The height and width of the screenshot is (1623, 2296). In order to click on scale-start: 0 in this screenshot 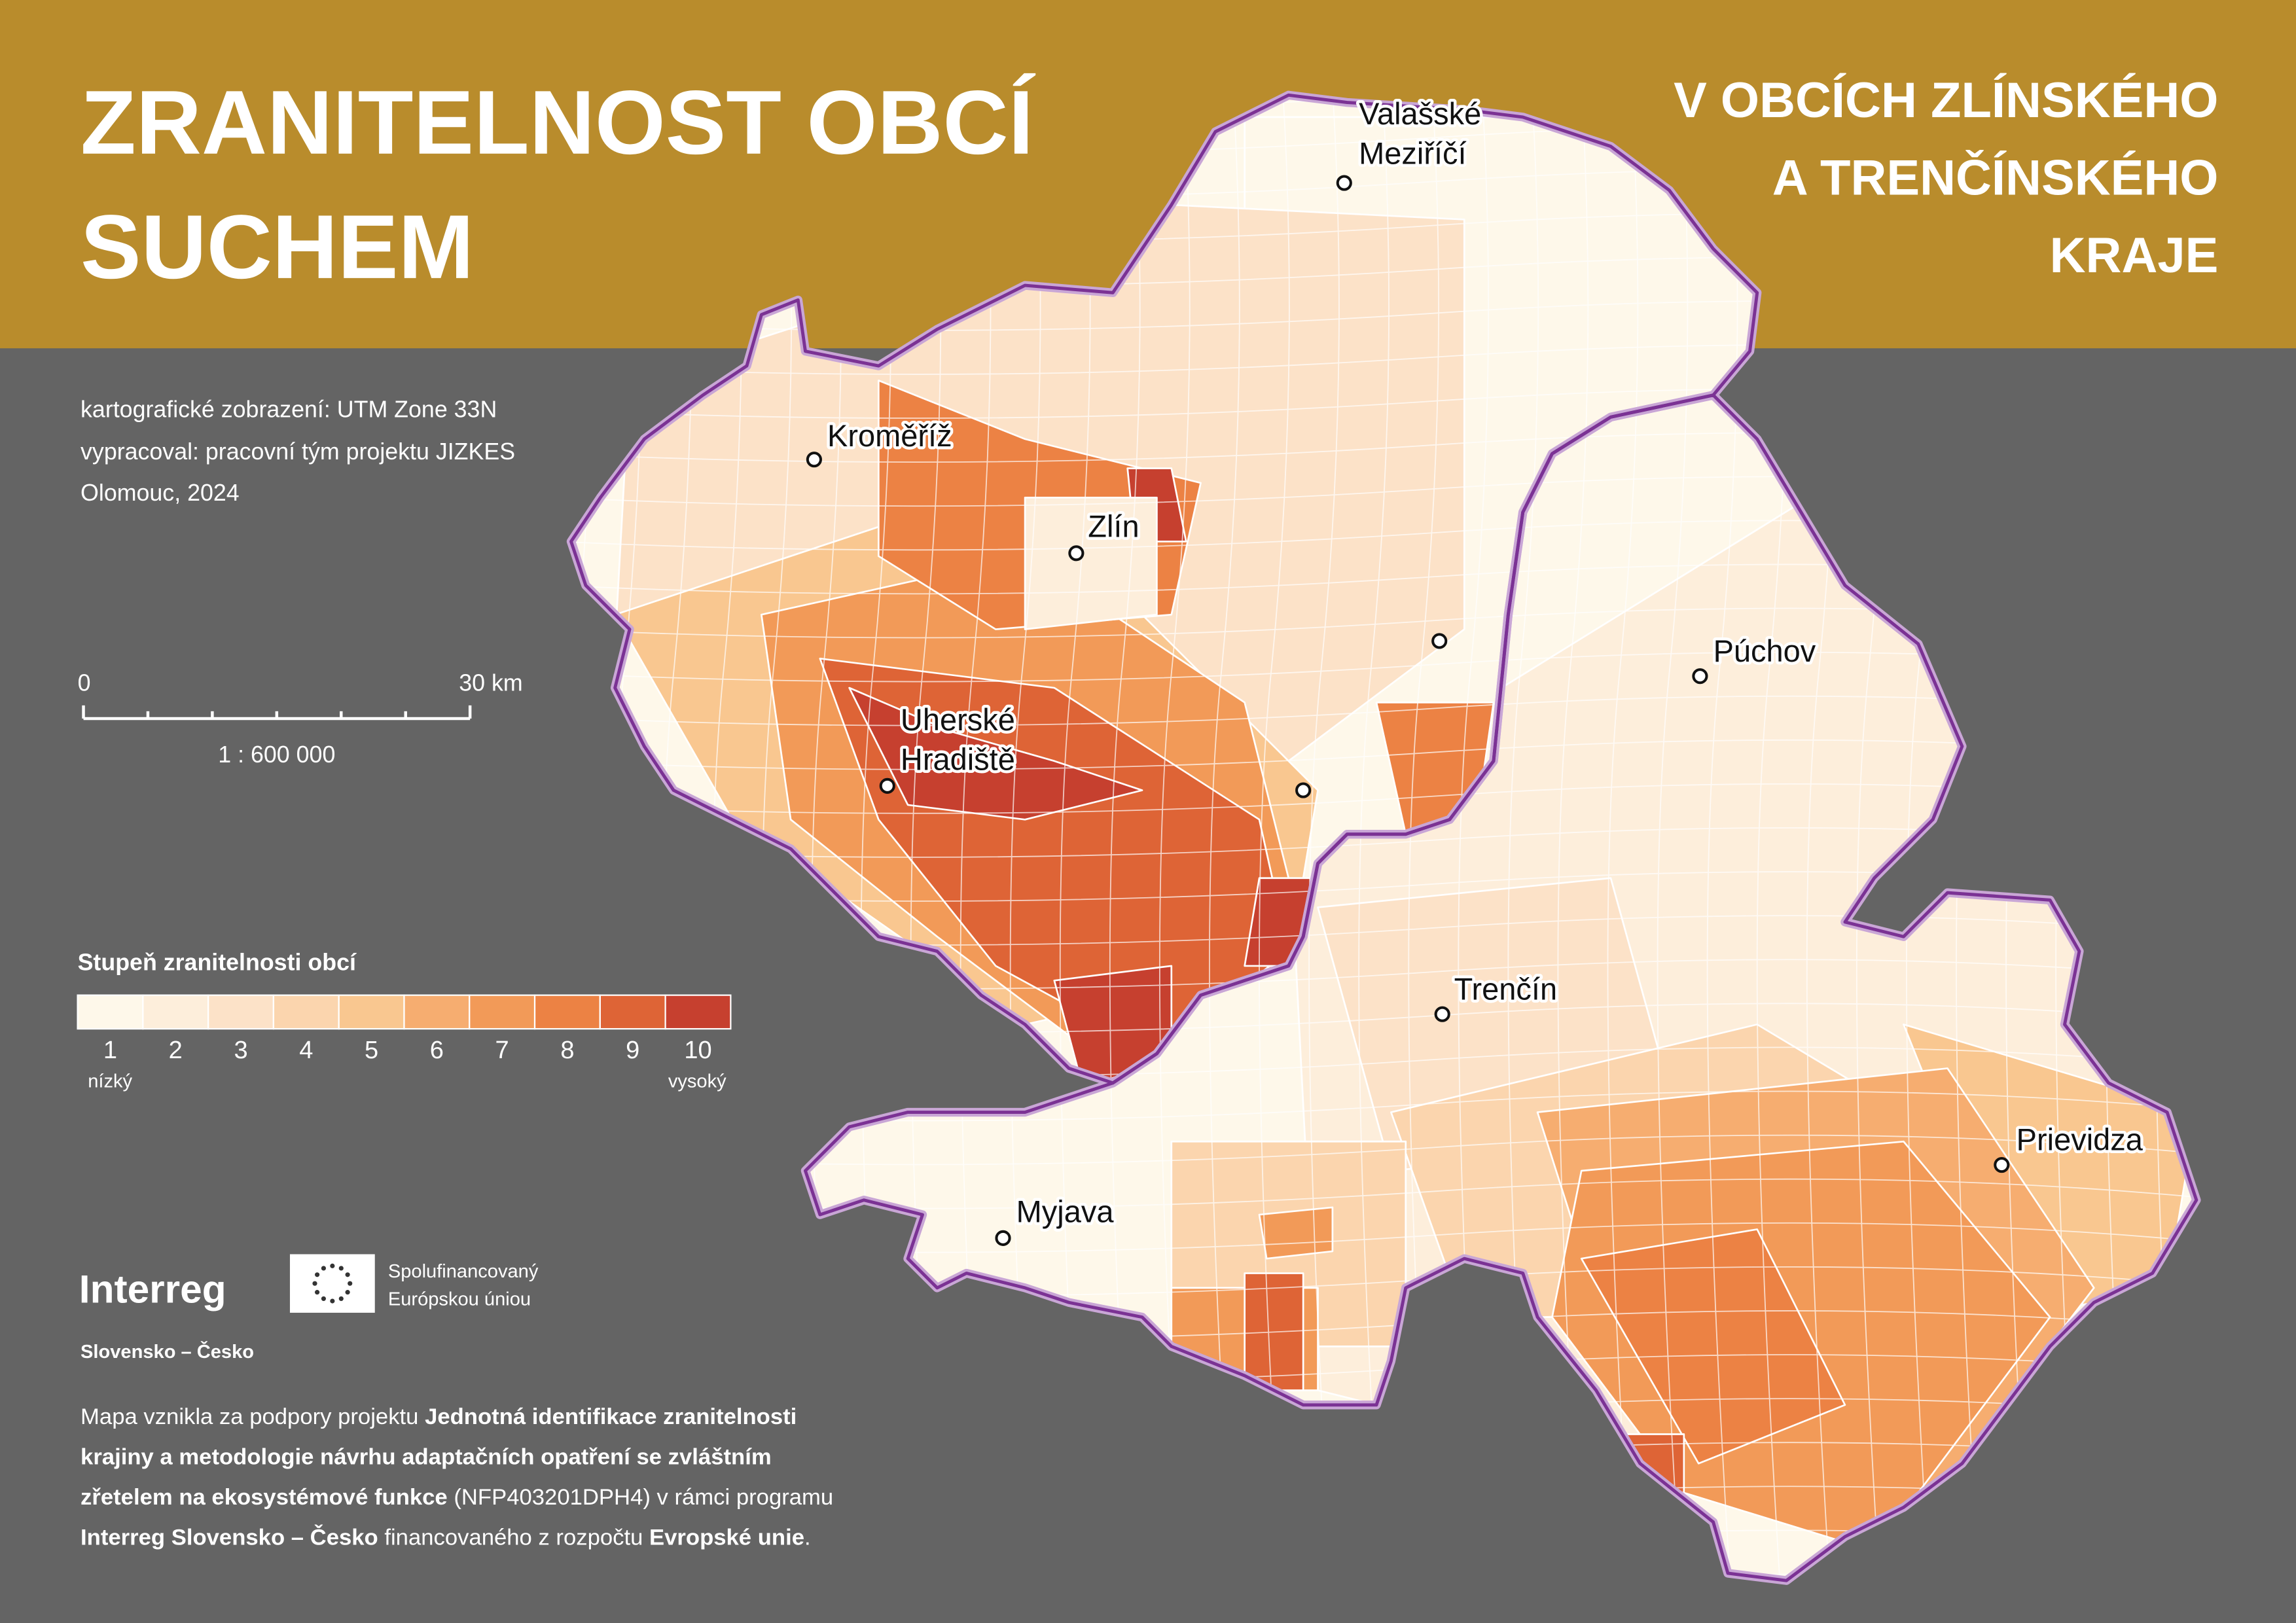, I will do `click(84, 683)`.